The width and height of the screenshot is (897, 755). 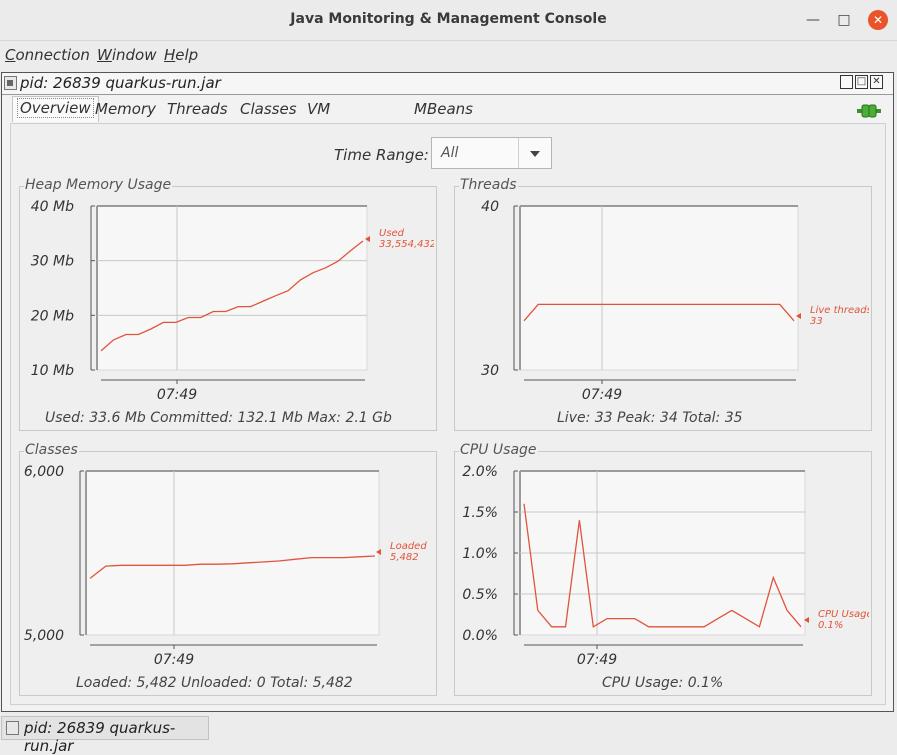 What do you see at coordinates (404, 557) in the screenshot?
I see `legend-series-value: 5,482` at bounding box center [404, 557].